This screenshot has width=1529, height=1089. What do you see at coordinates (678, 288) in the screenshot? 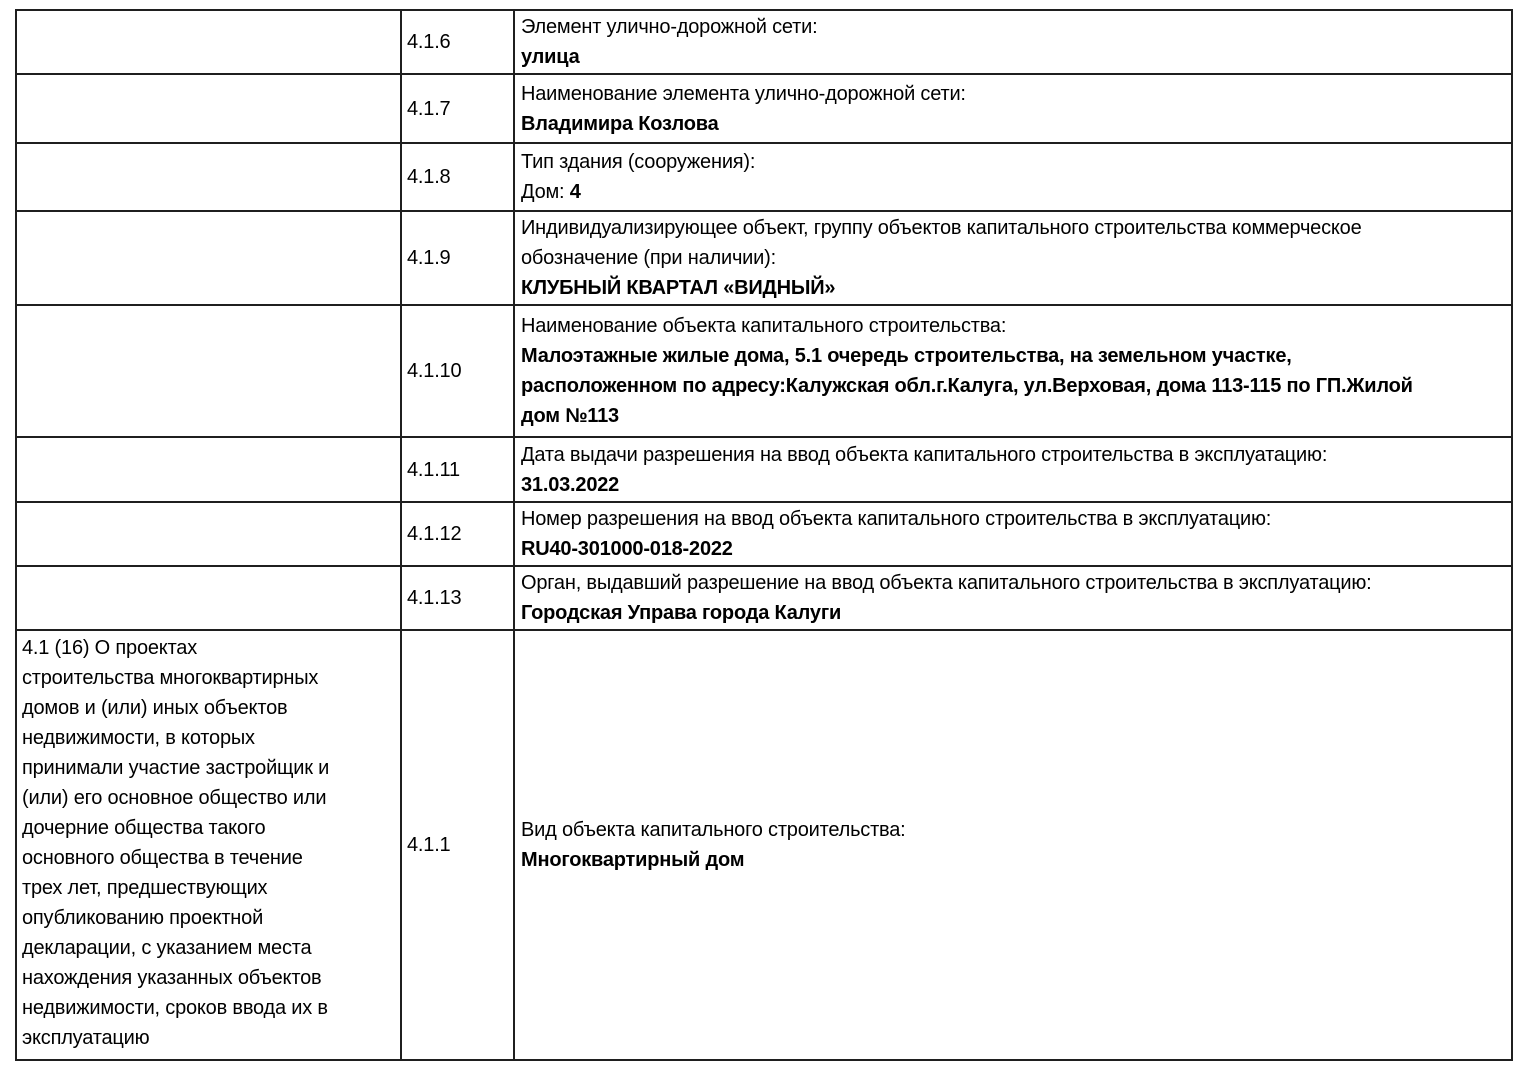
I see `field-value-bold: КЛУБНЫЙ КВАРТАЛ «ВИДНЫЙ»` at bounding box center [678, 288].